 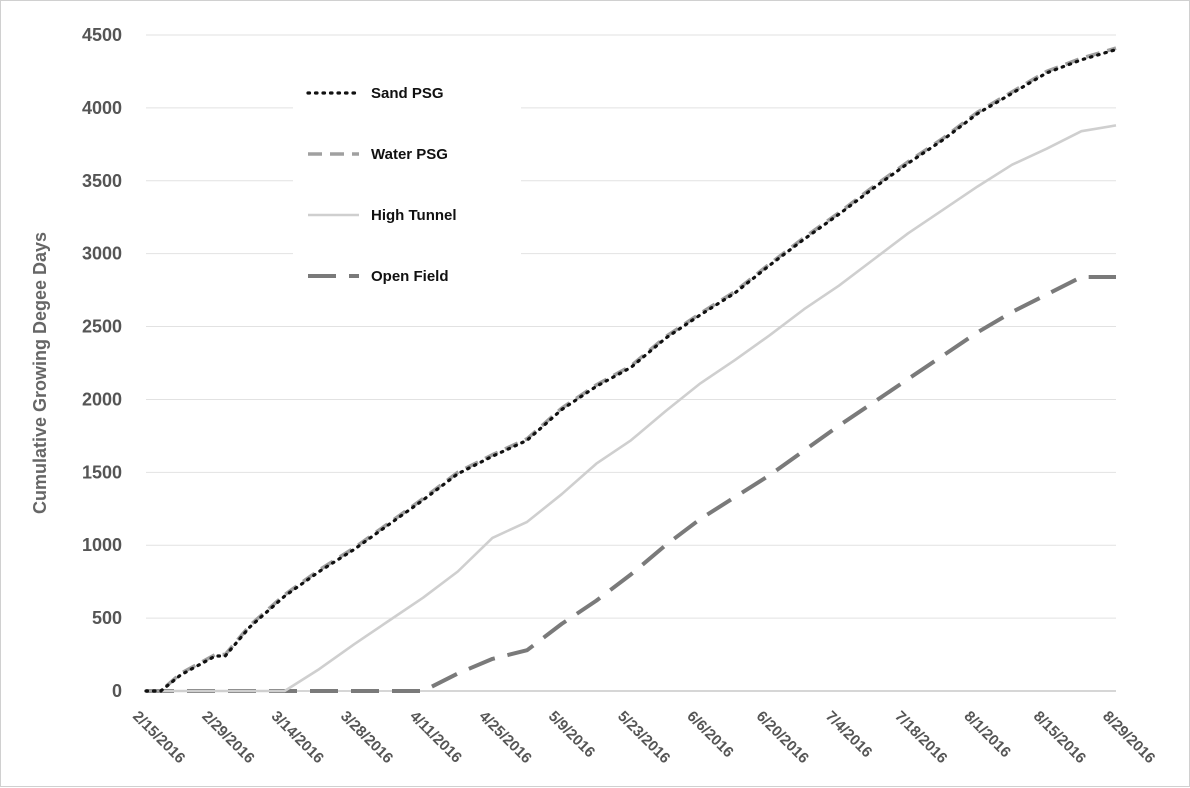 I want to click on legend: Sand PSG Water PSG High Tunnel Open Field, so click(x=407, y=183).